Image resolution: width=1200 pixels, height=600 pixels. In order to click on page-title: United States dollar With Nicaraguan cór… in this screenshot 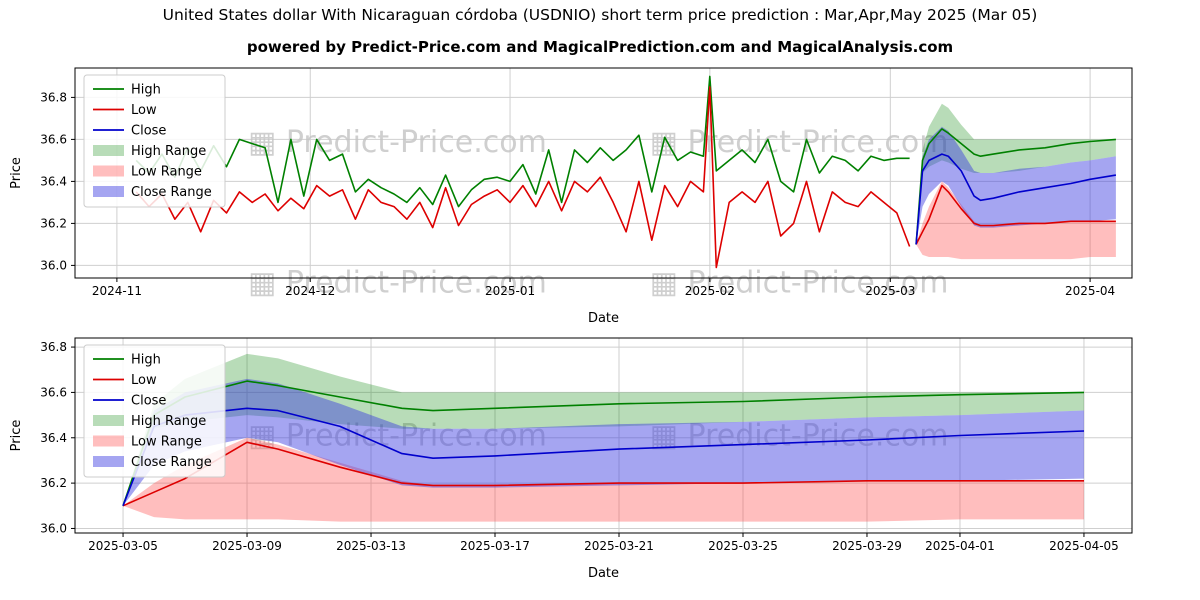, I will do `click(600, 15)`.